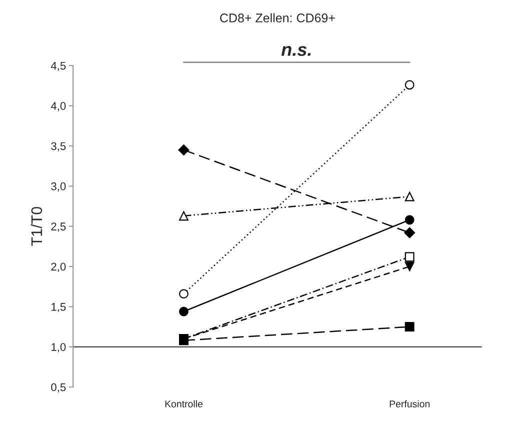  What do you see at coordinates (58, 107) in the screenshot?
I see `y-tick-label: 4,0` at bounding box center [58, 107].